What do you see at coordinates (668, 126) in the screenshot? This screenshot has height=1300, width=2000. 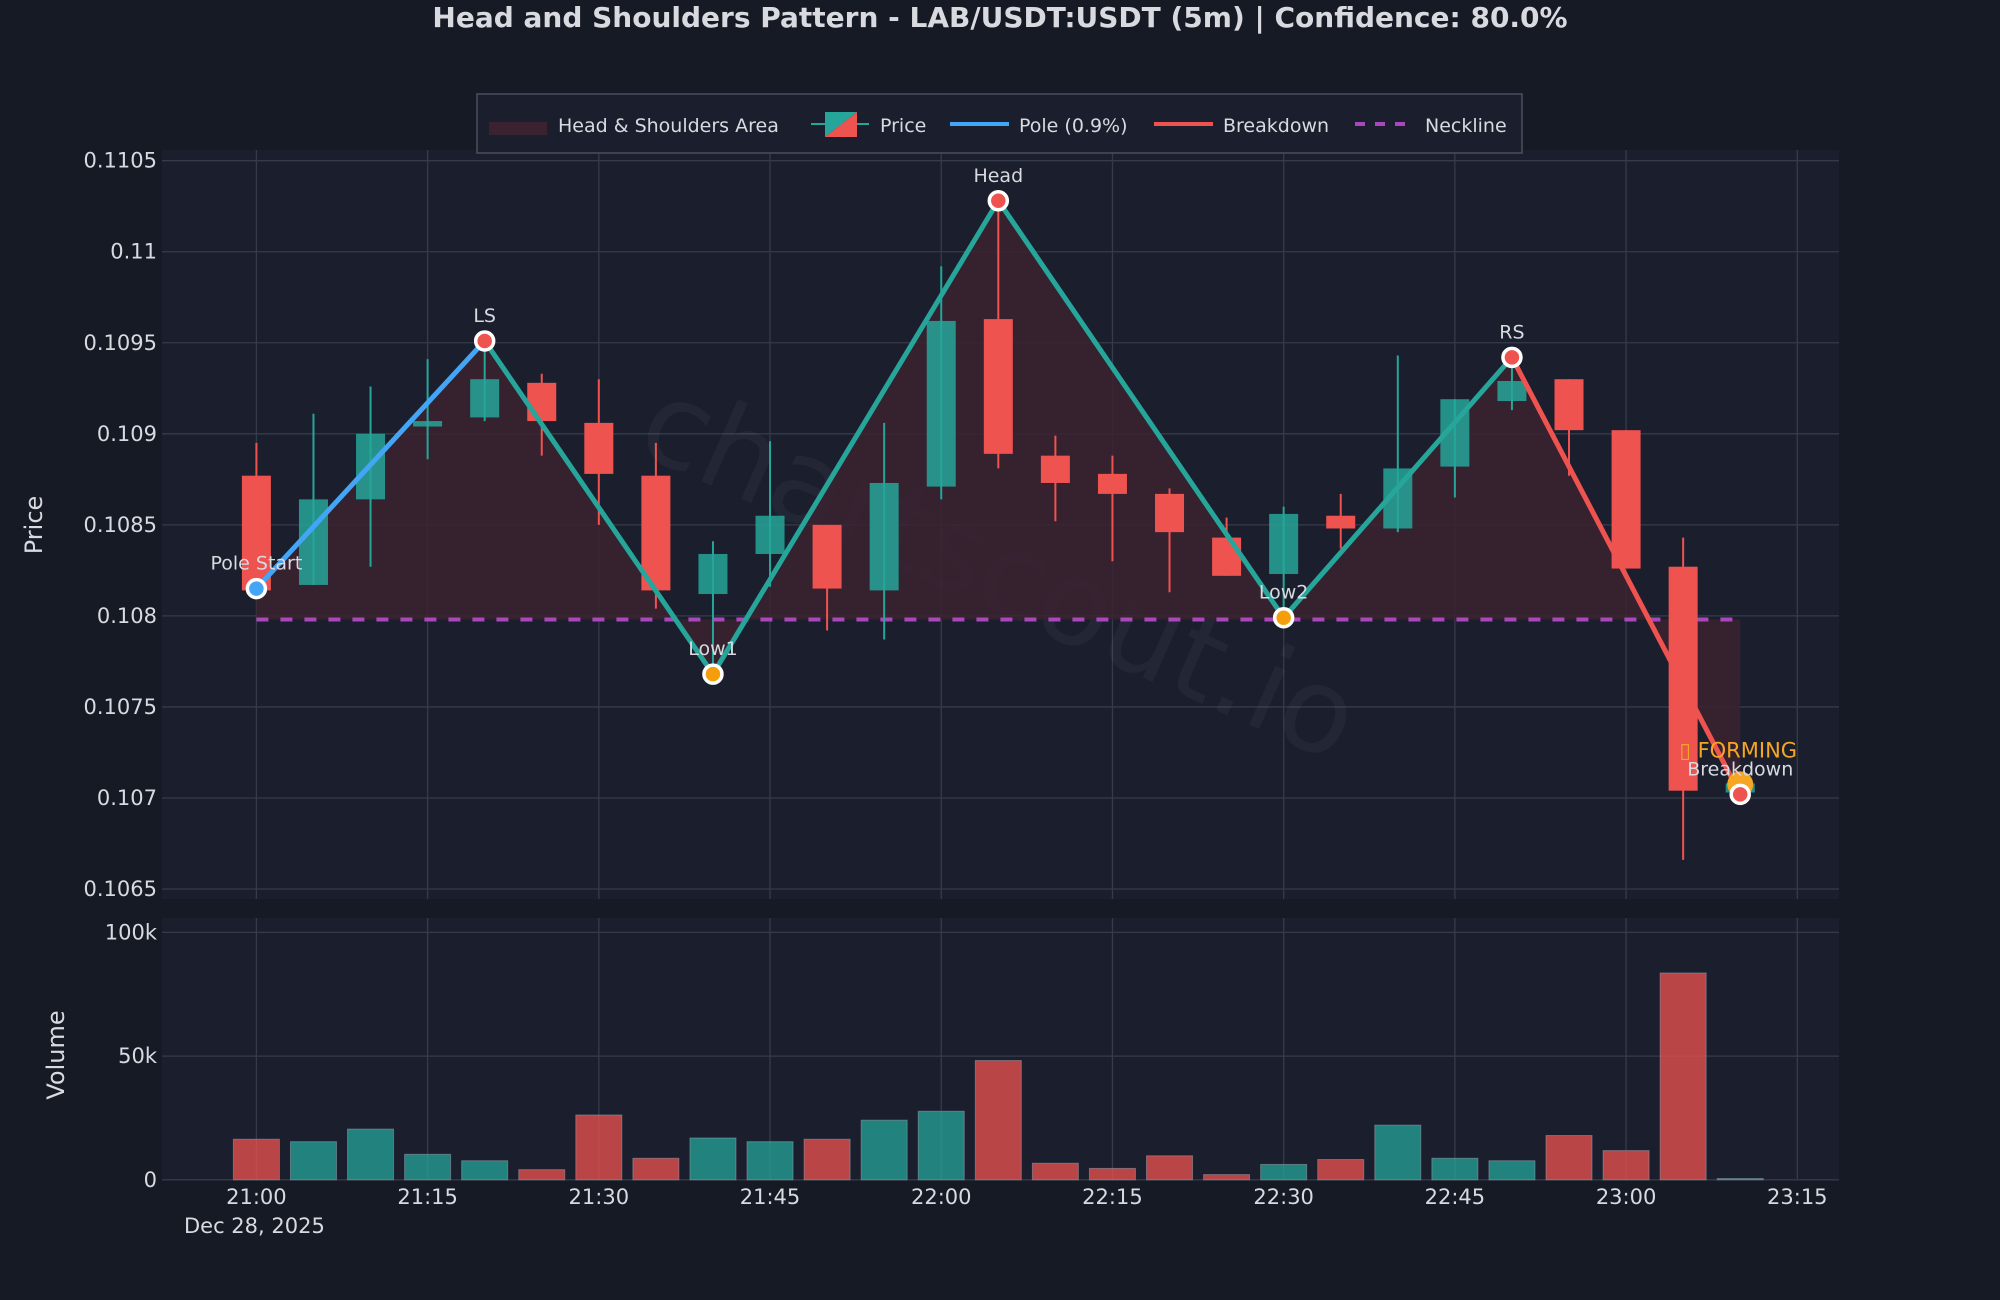 I see `legend-label-area: Head & Shoulders Area` at bounding box center [668, 126].